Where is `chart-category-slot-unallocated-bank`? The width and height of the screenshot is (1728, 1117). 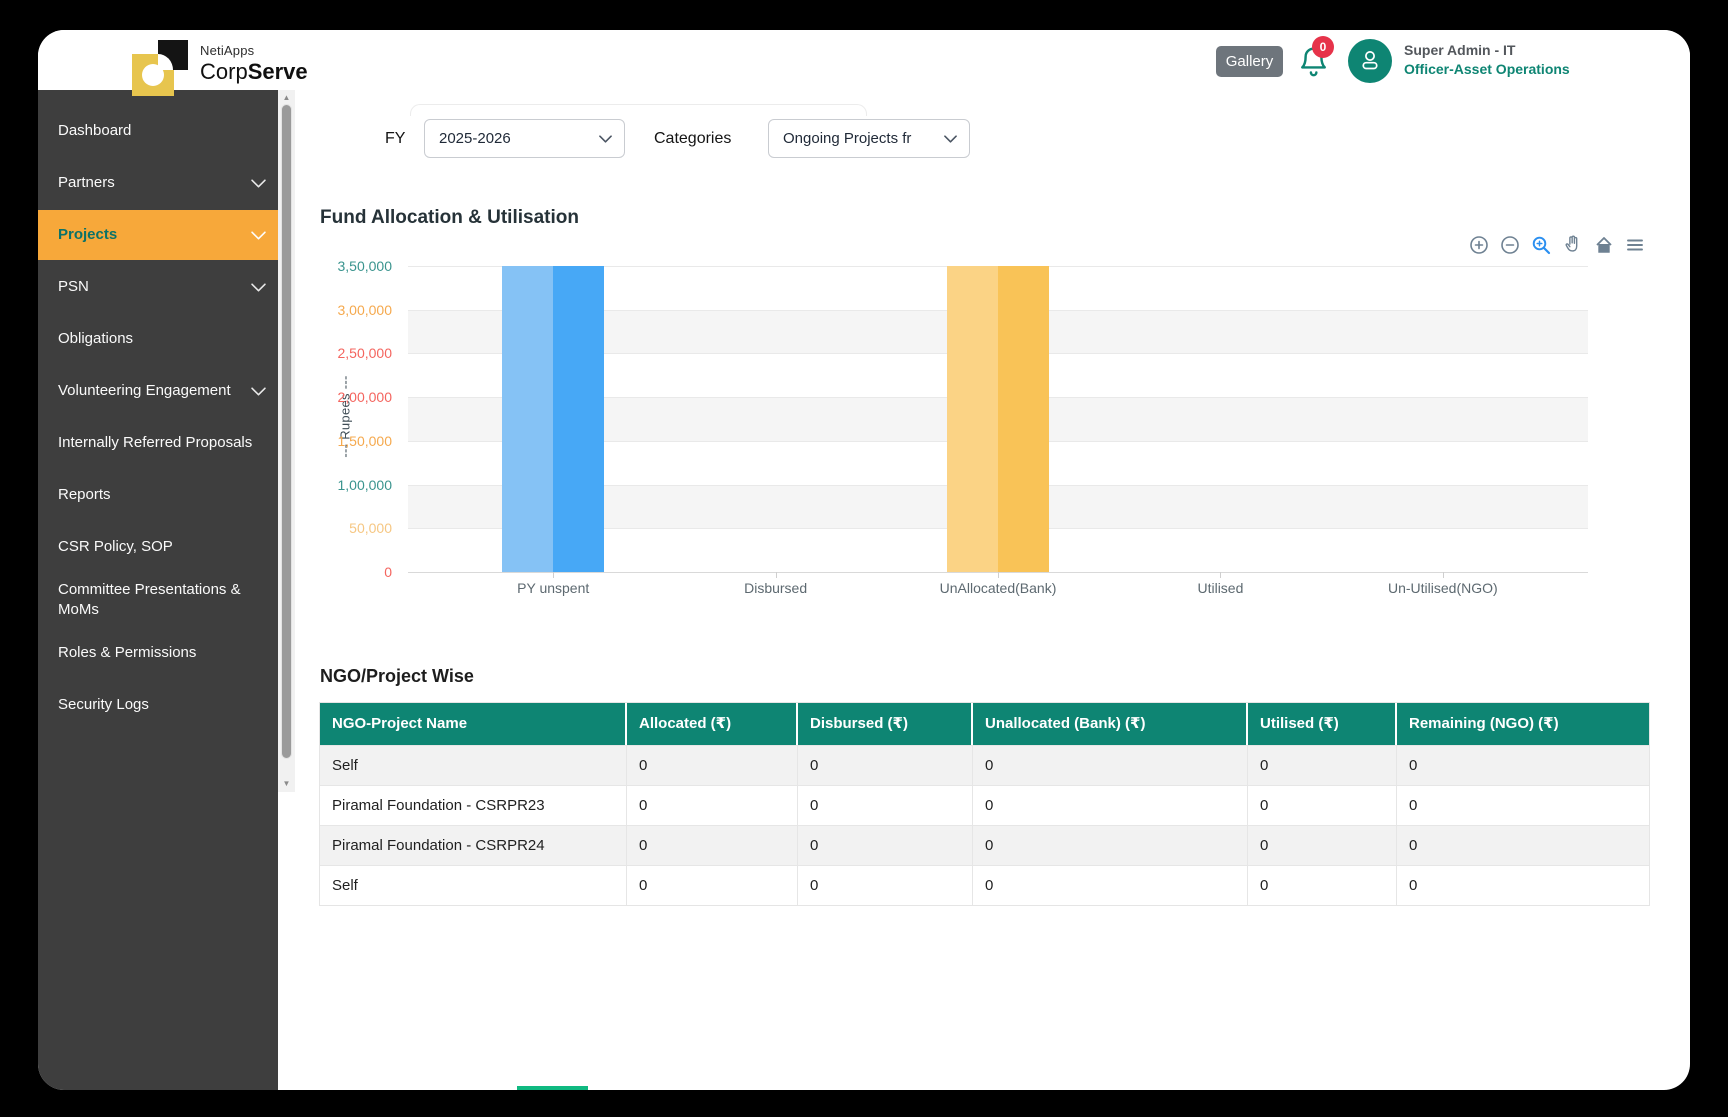
chart-category-slot-unallocated-bank is located at coordinates (998, 422).